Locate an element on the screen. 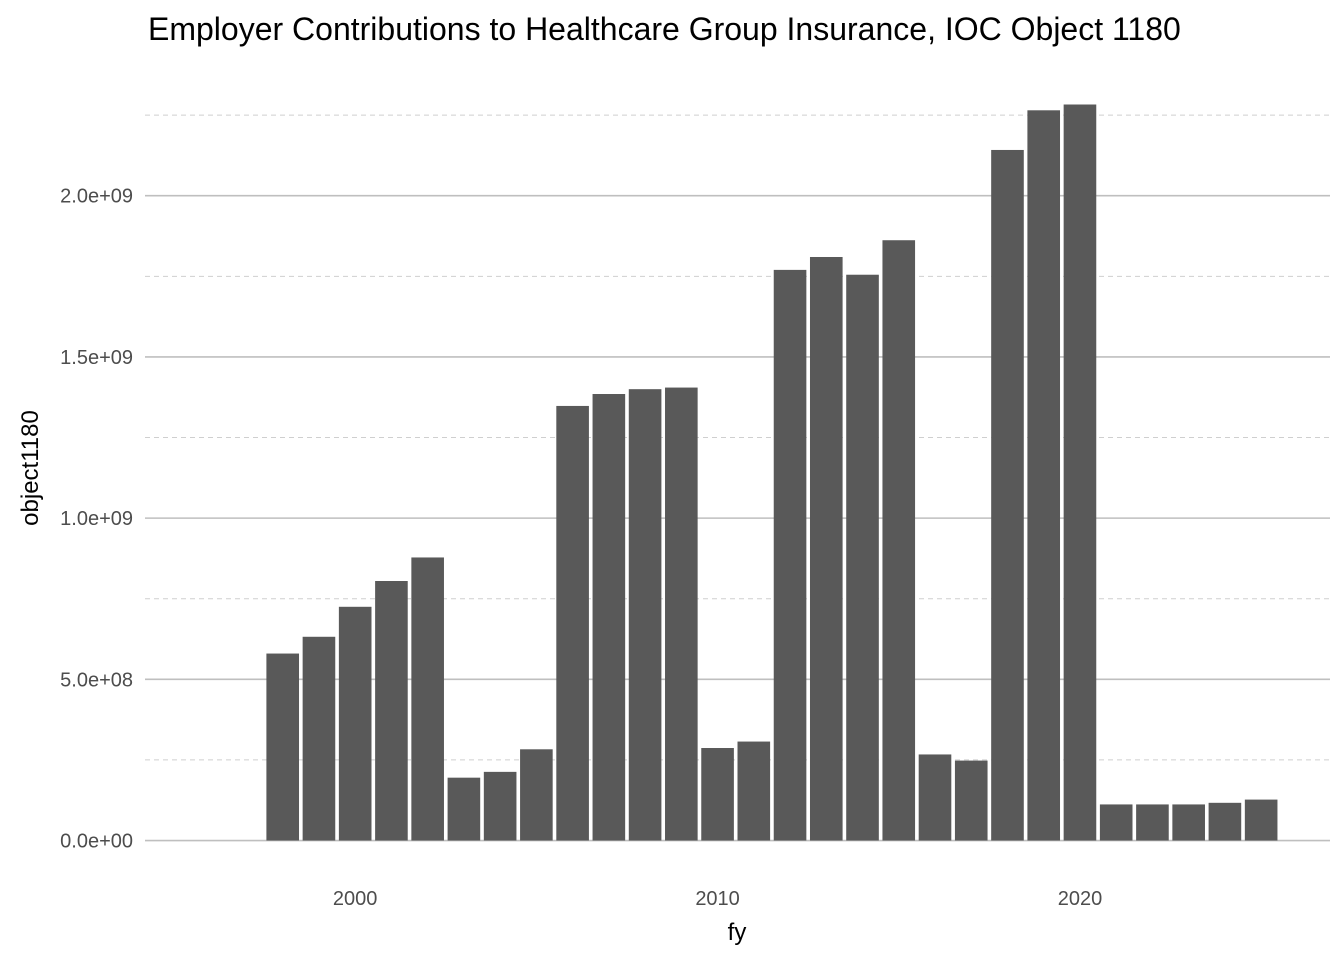 This screenshot has width=1344, height=960. x-tick-label: 2000 is located at coordinates (355, 899).